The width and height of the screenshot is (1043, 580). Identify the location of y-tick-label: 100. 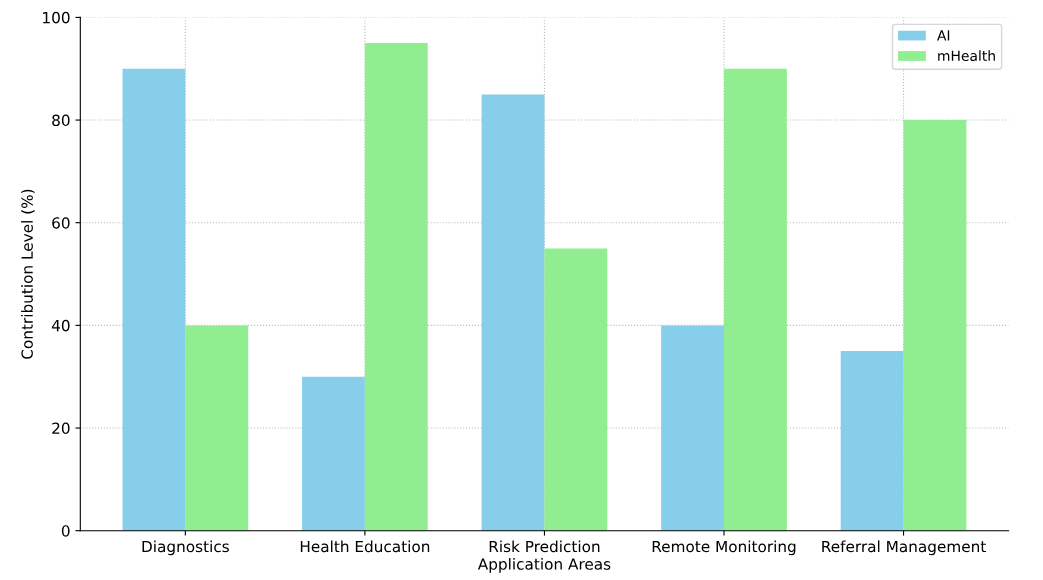
(56, 17).